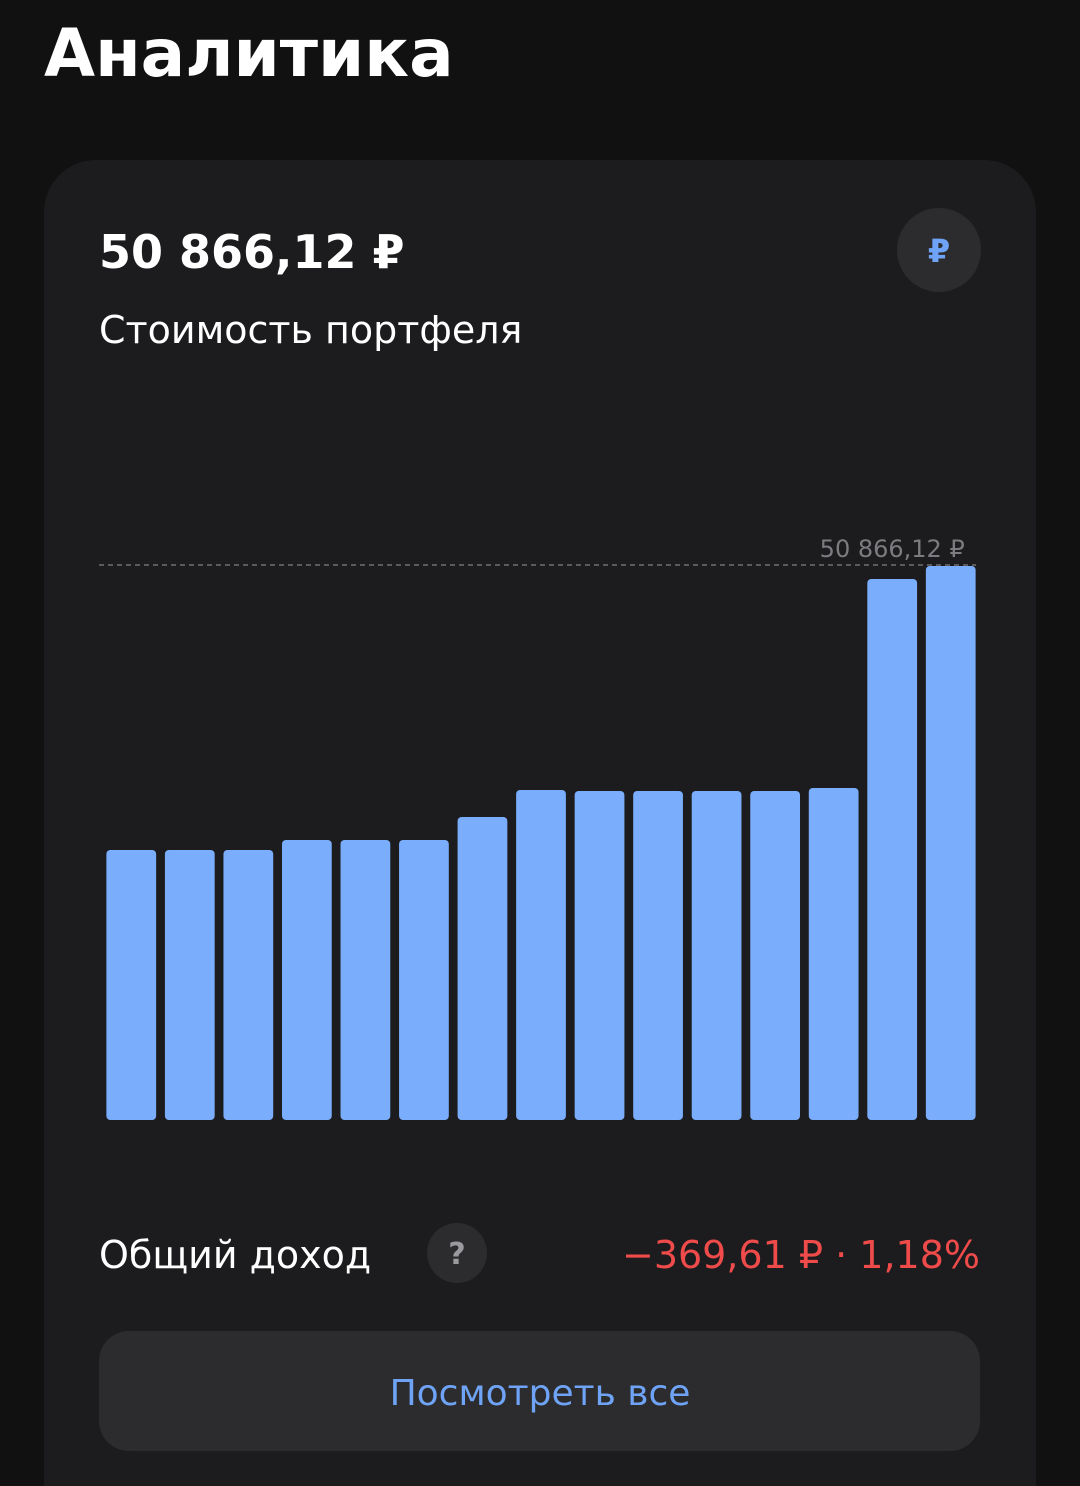 This screenshot has width=1080, height=1486. Describe the element at coordinates (235, 1255) in the screenshot. I see `income-label: Общий доход` at that location.